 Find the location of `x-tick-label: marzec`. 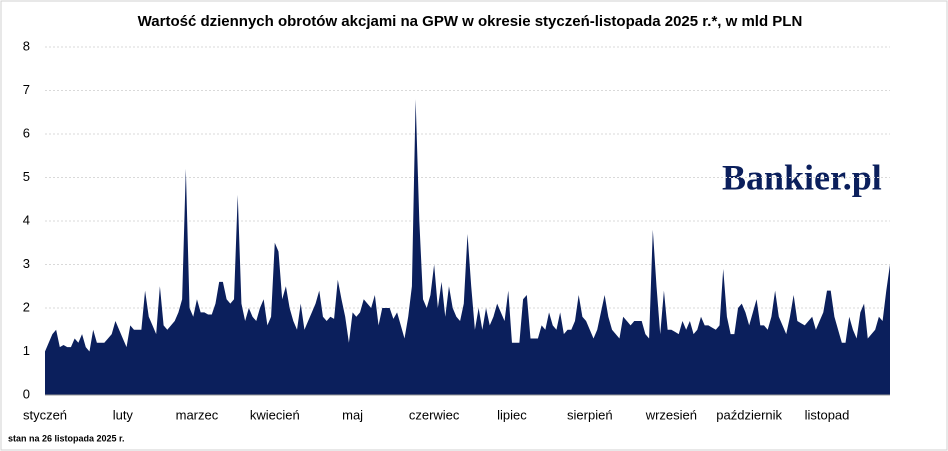

x-tick-label: marzec is located at coordinates (197, 414).